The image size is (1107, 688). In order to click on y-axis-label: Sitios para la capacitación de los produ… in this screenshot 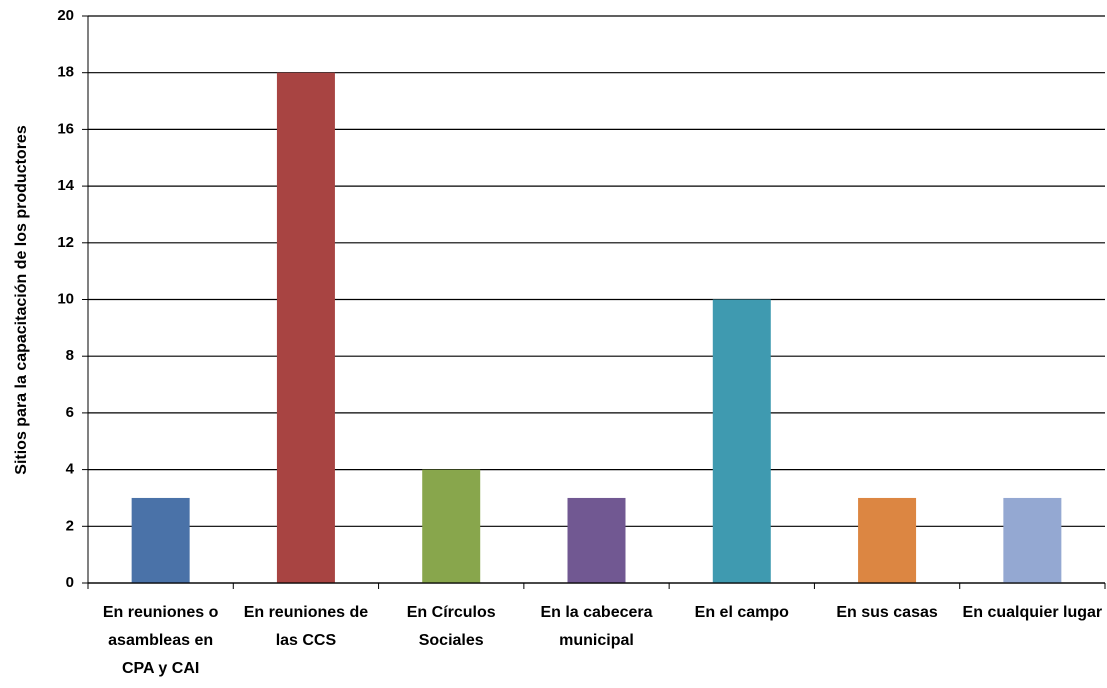, I will do `click(21, 300)`.